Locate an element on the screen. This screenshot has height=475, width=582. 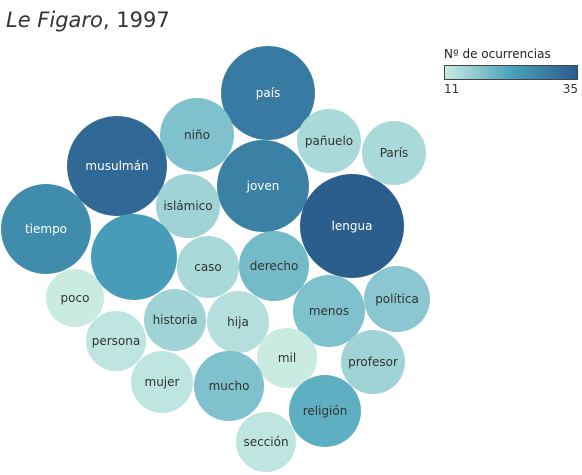
bubble-politica: política is located at coordinates (397, 299).